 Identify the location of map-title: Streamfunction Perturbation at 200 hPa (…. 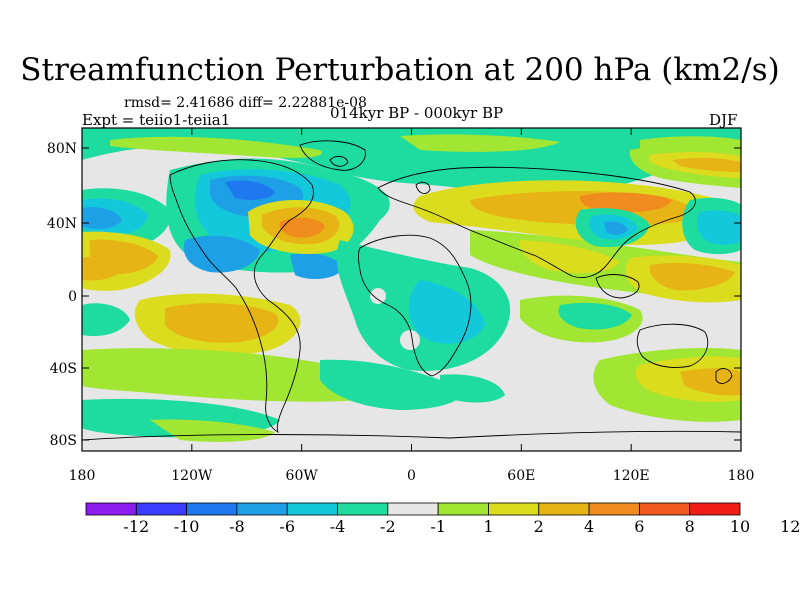
(400, 70).